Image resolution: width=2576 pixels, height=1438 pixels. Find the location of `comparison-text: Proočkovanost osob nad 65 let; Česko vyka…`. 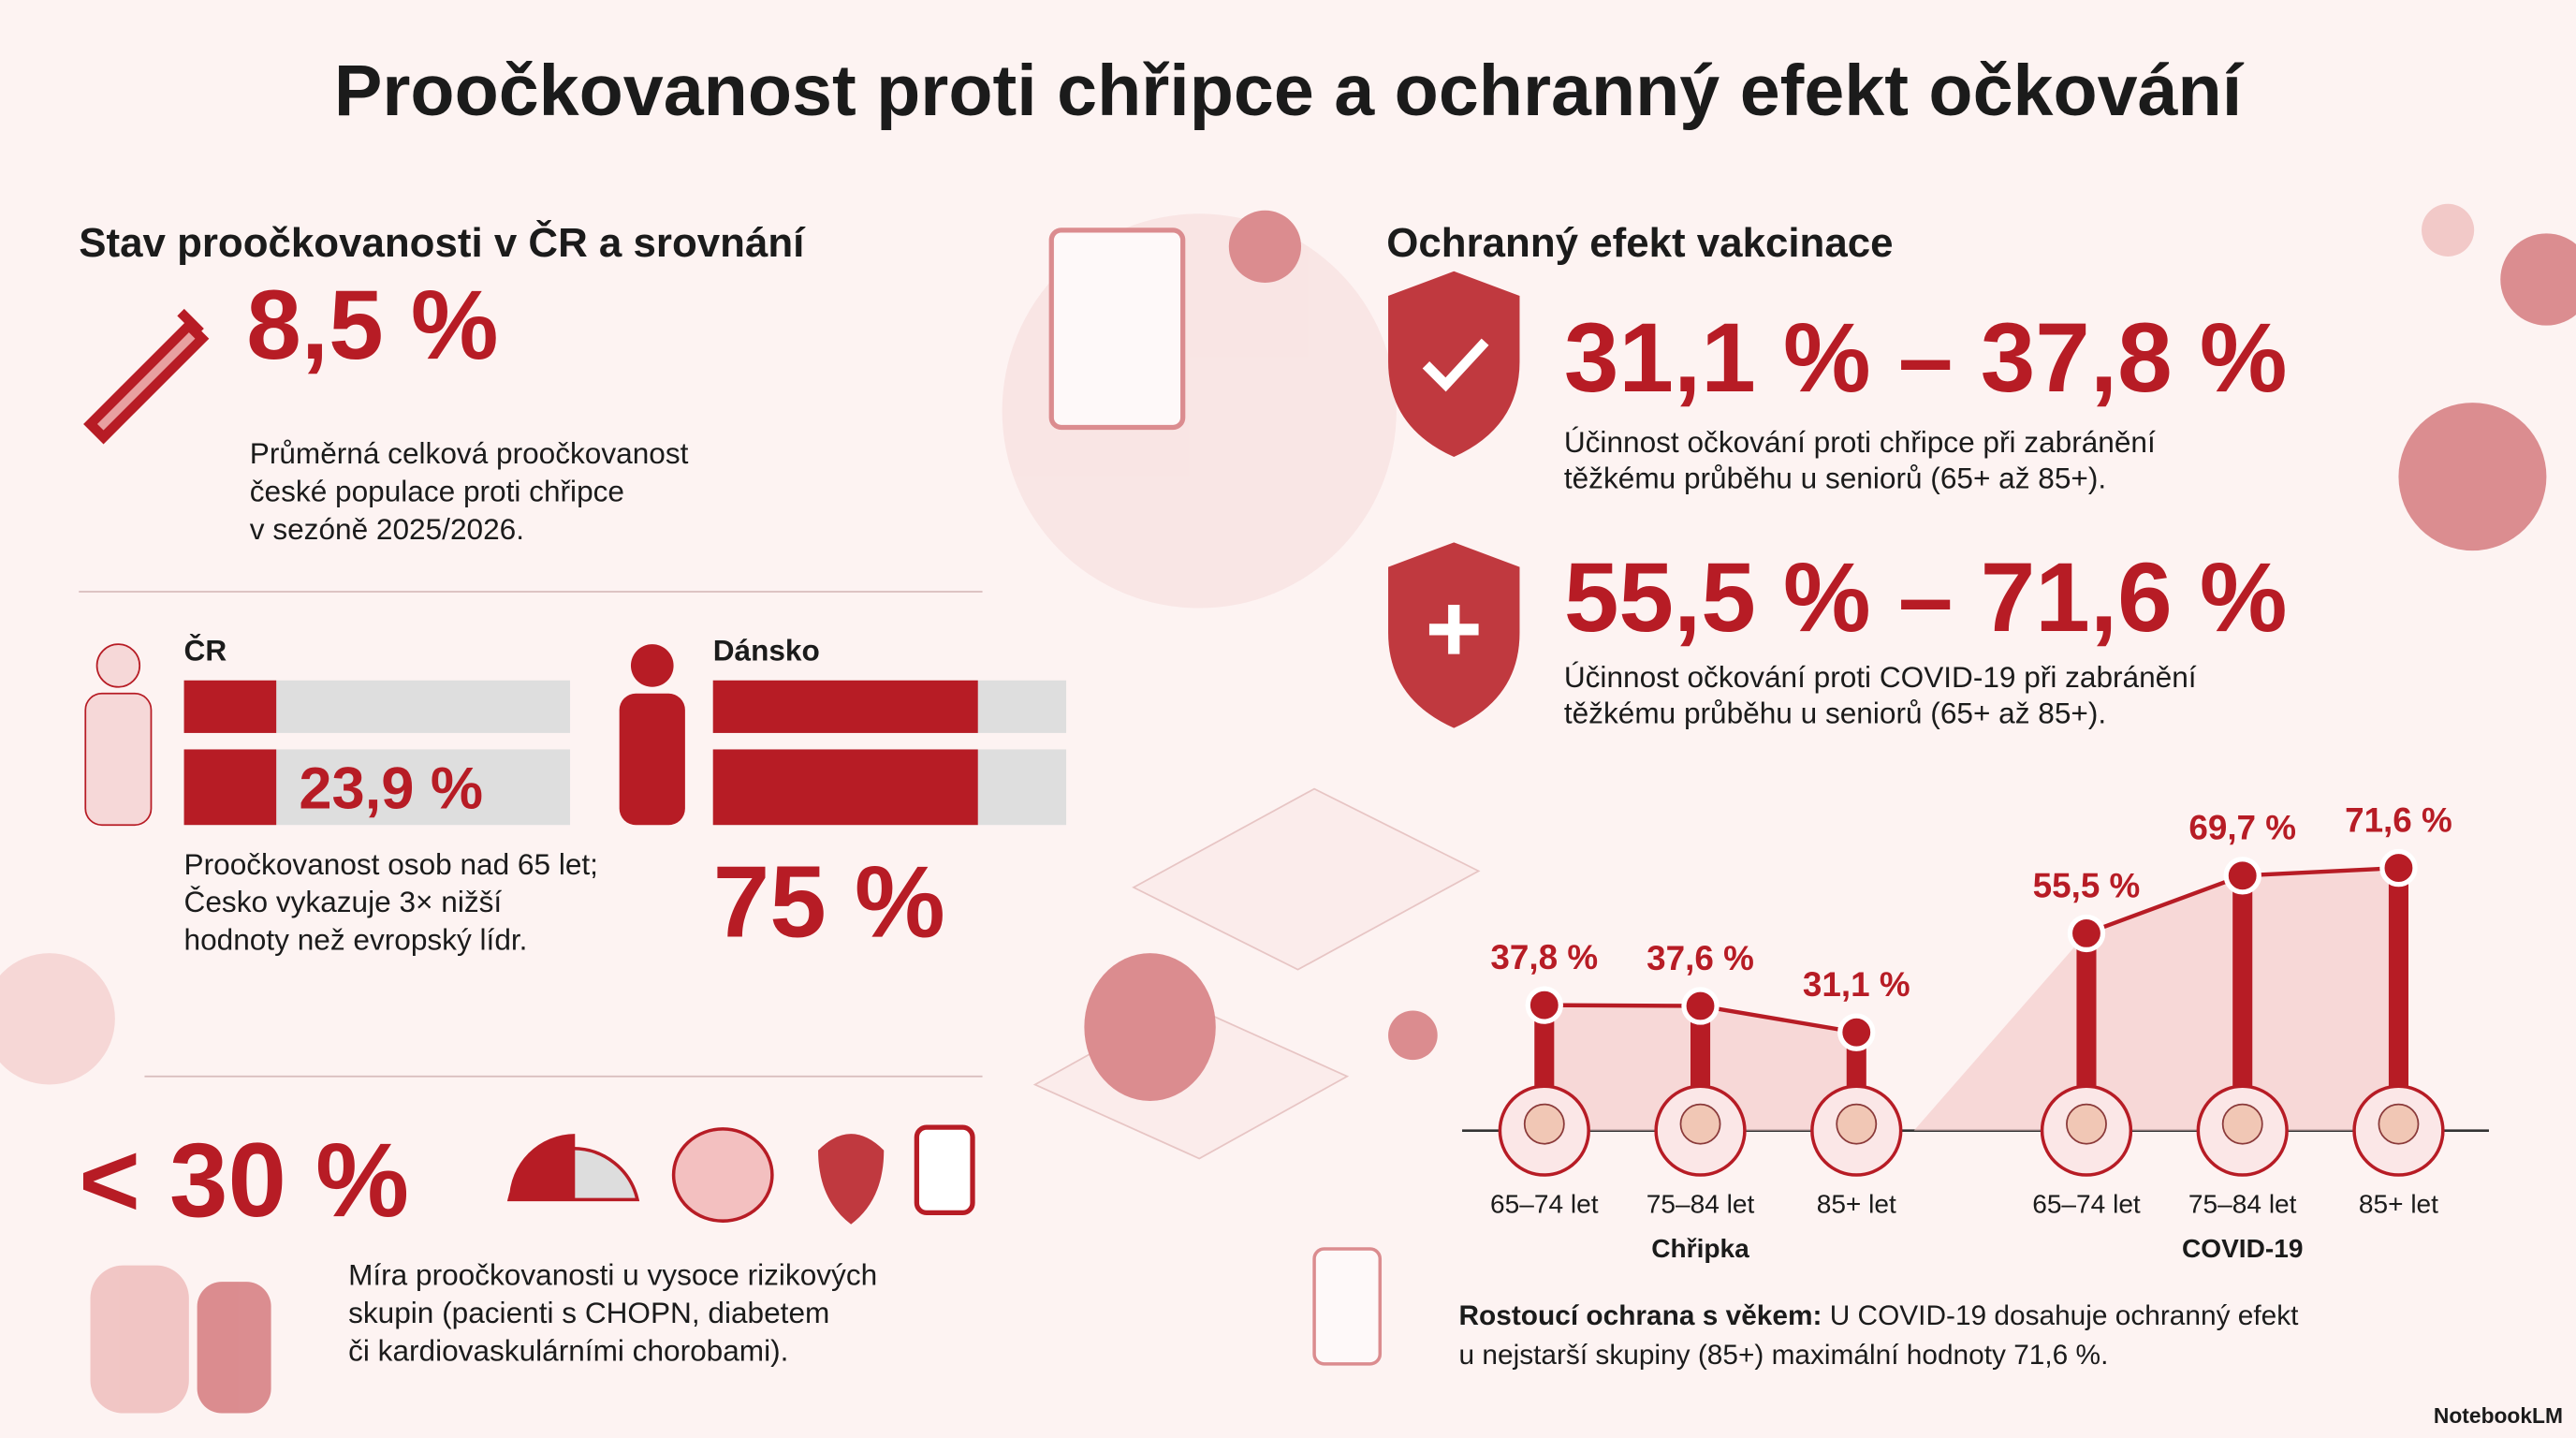

comparison-text: Proočkovanost osob nad 65 let; Česko vyka… is located at coordinates (391, 902).